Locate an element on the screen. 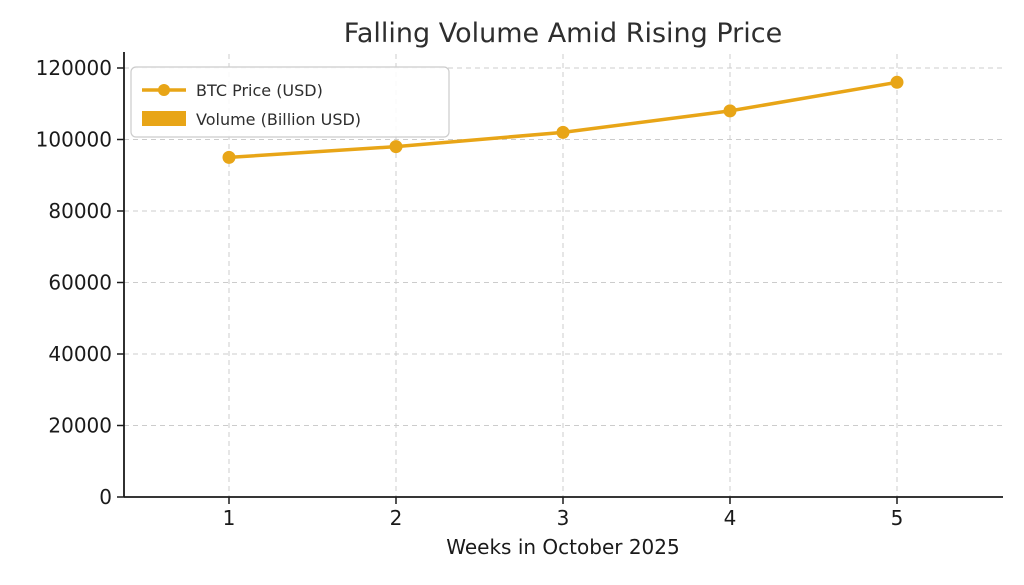  legend-box is located at coordinates (290, 102).